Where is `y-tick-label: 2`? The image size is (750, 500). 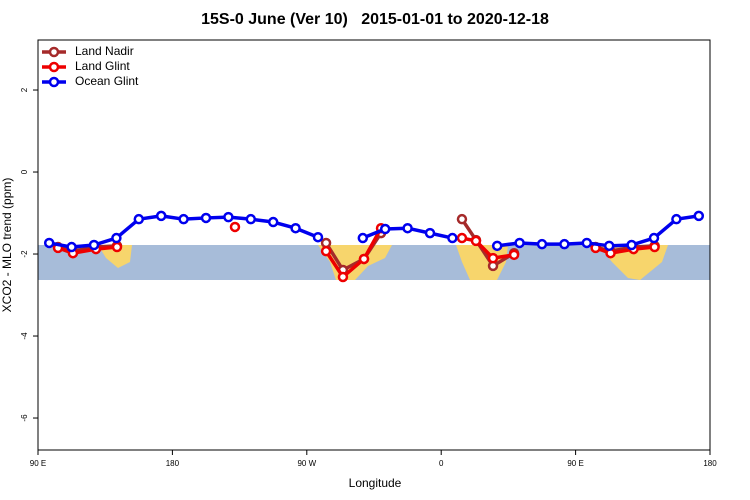
y-tick-label: 2 is located at coordinates (24, 89).